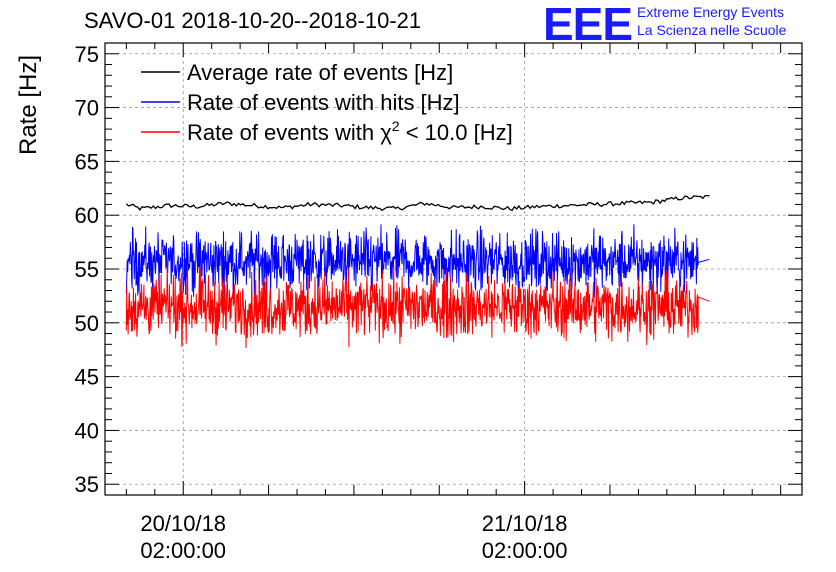  What do you see at coordinates (87, 215) in the screenshot?
I see `y-tick-label: 60` at bounding box center [87, 215].